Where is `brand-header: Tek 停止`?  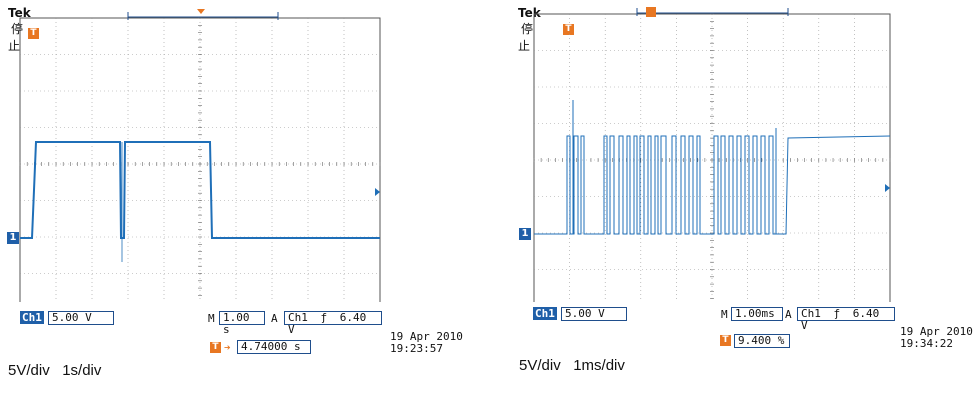
brand-header: Tek 停止 is located at coordinates (529, 30).